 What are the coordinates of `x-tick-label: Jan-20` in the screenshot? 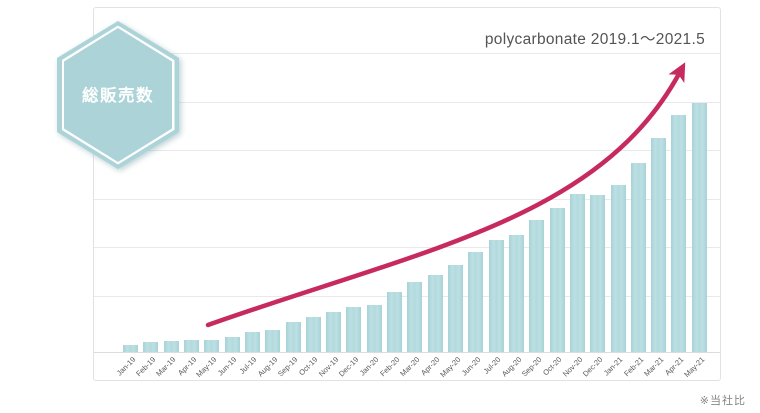 It's located at (369, 366).